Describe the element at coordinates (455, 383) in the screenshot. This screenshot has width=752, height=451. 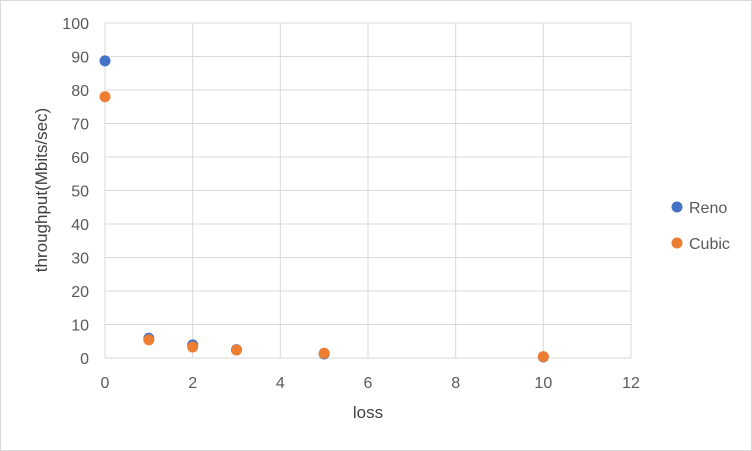
I see `x-tick-label: 8` at that location.